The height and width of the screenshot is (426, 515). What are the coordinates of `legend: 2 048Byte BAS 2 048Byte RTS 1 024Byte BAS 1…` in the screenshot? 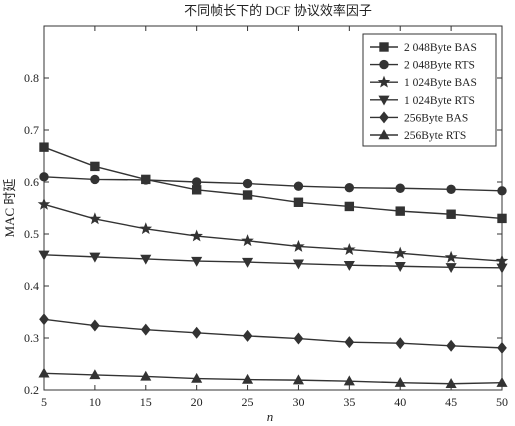 It's located at (429, 90).